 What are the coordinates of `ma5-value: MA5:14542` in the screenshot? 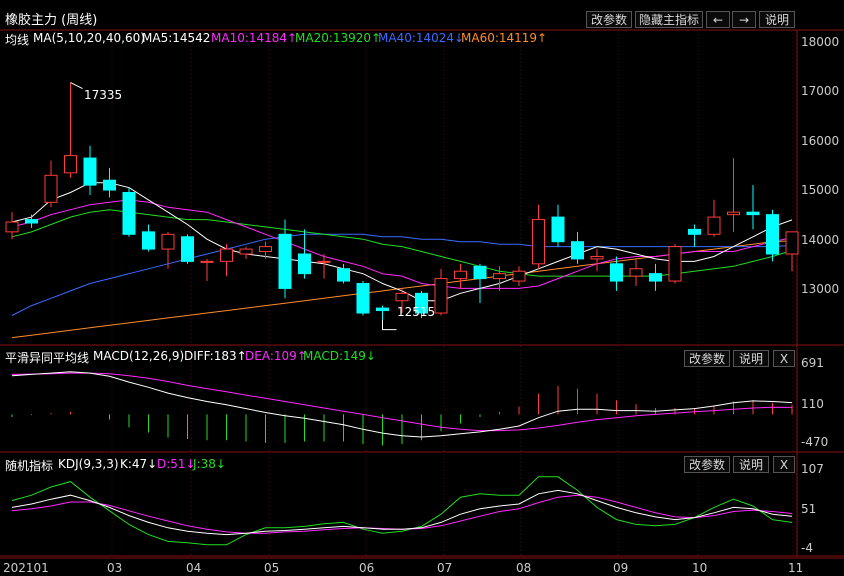 It's located at (176, 38).